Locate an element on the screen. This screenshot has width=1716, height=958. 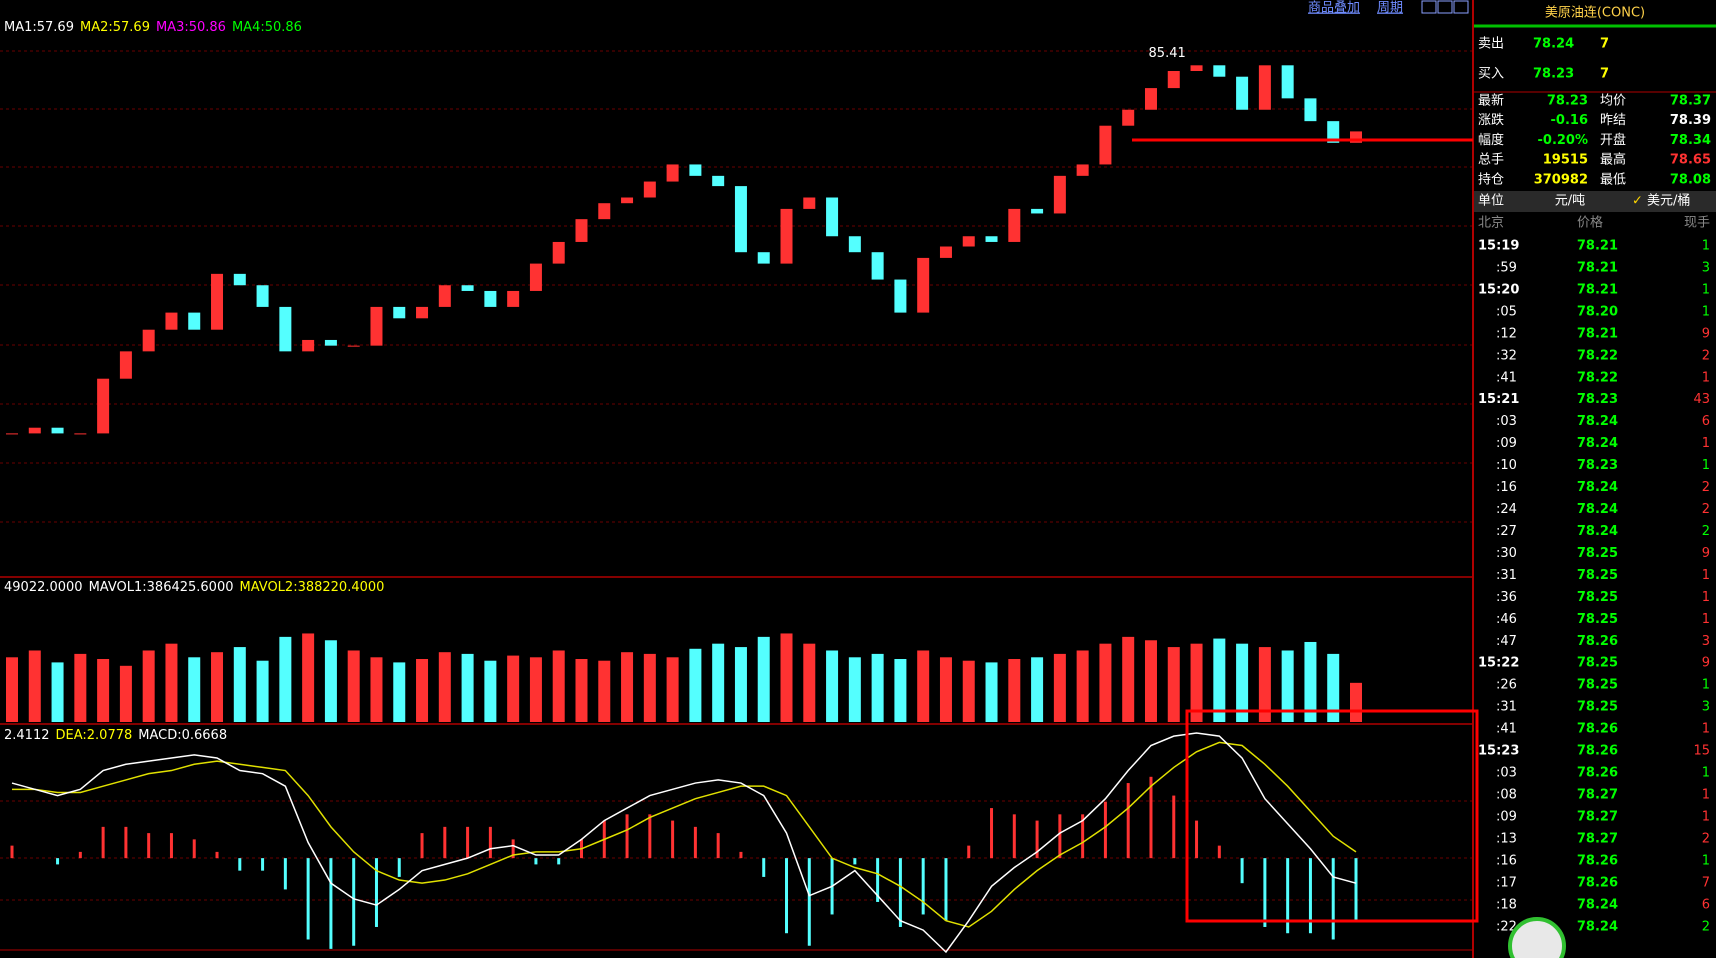
field-label: 最高 is located at coordinates (1613, 160).